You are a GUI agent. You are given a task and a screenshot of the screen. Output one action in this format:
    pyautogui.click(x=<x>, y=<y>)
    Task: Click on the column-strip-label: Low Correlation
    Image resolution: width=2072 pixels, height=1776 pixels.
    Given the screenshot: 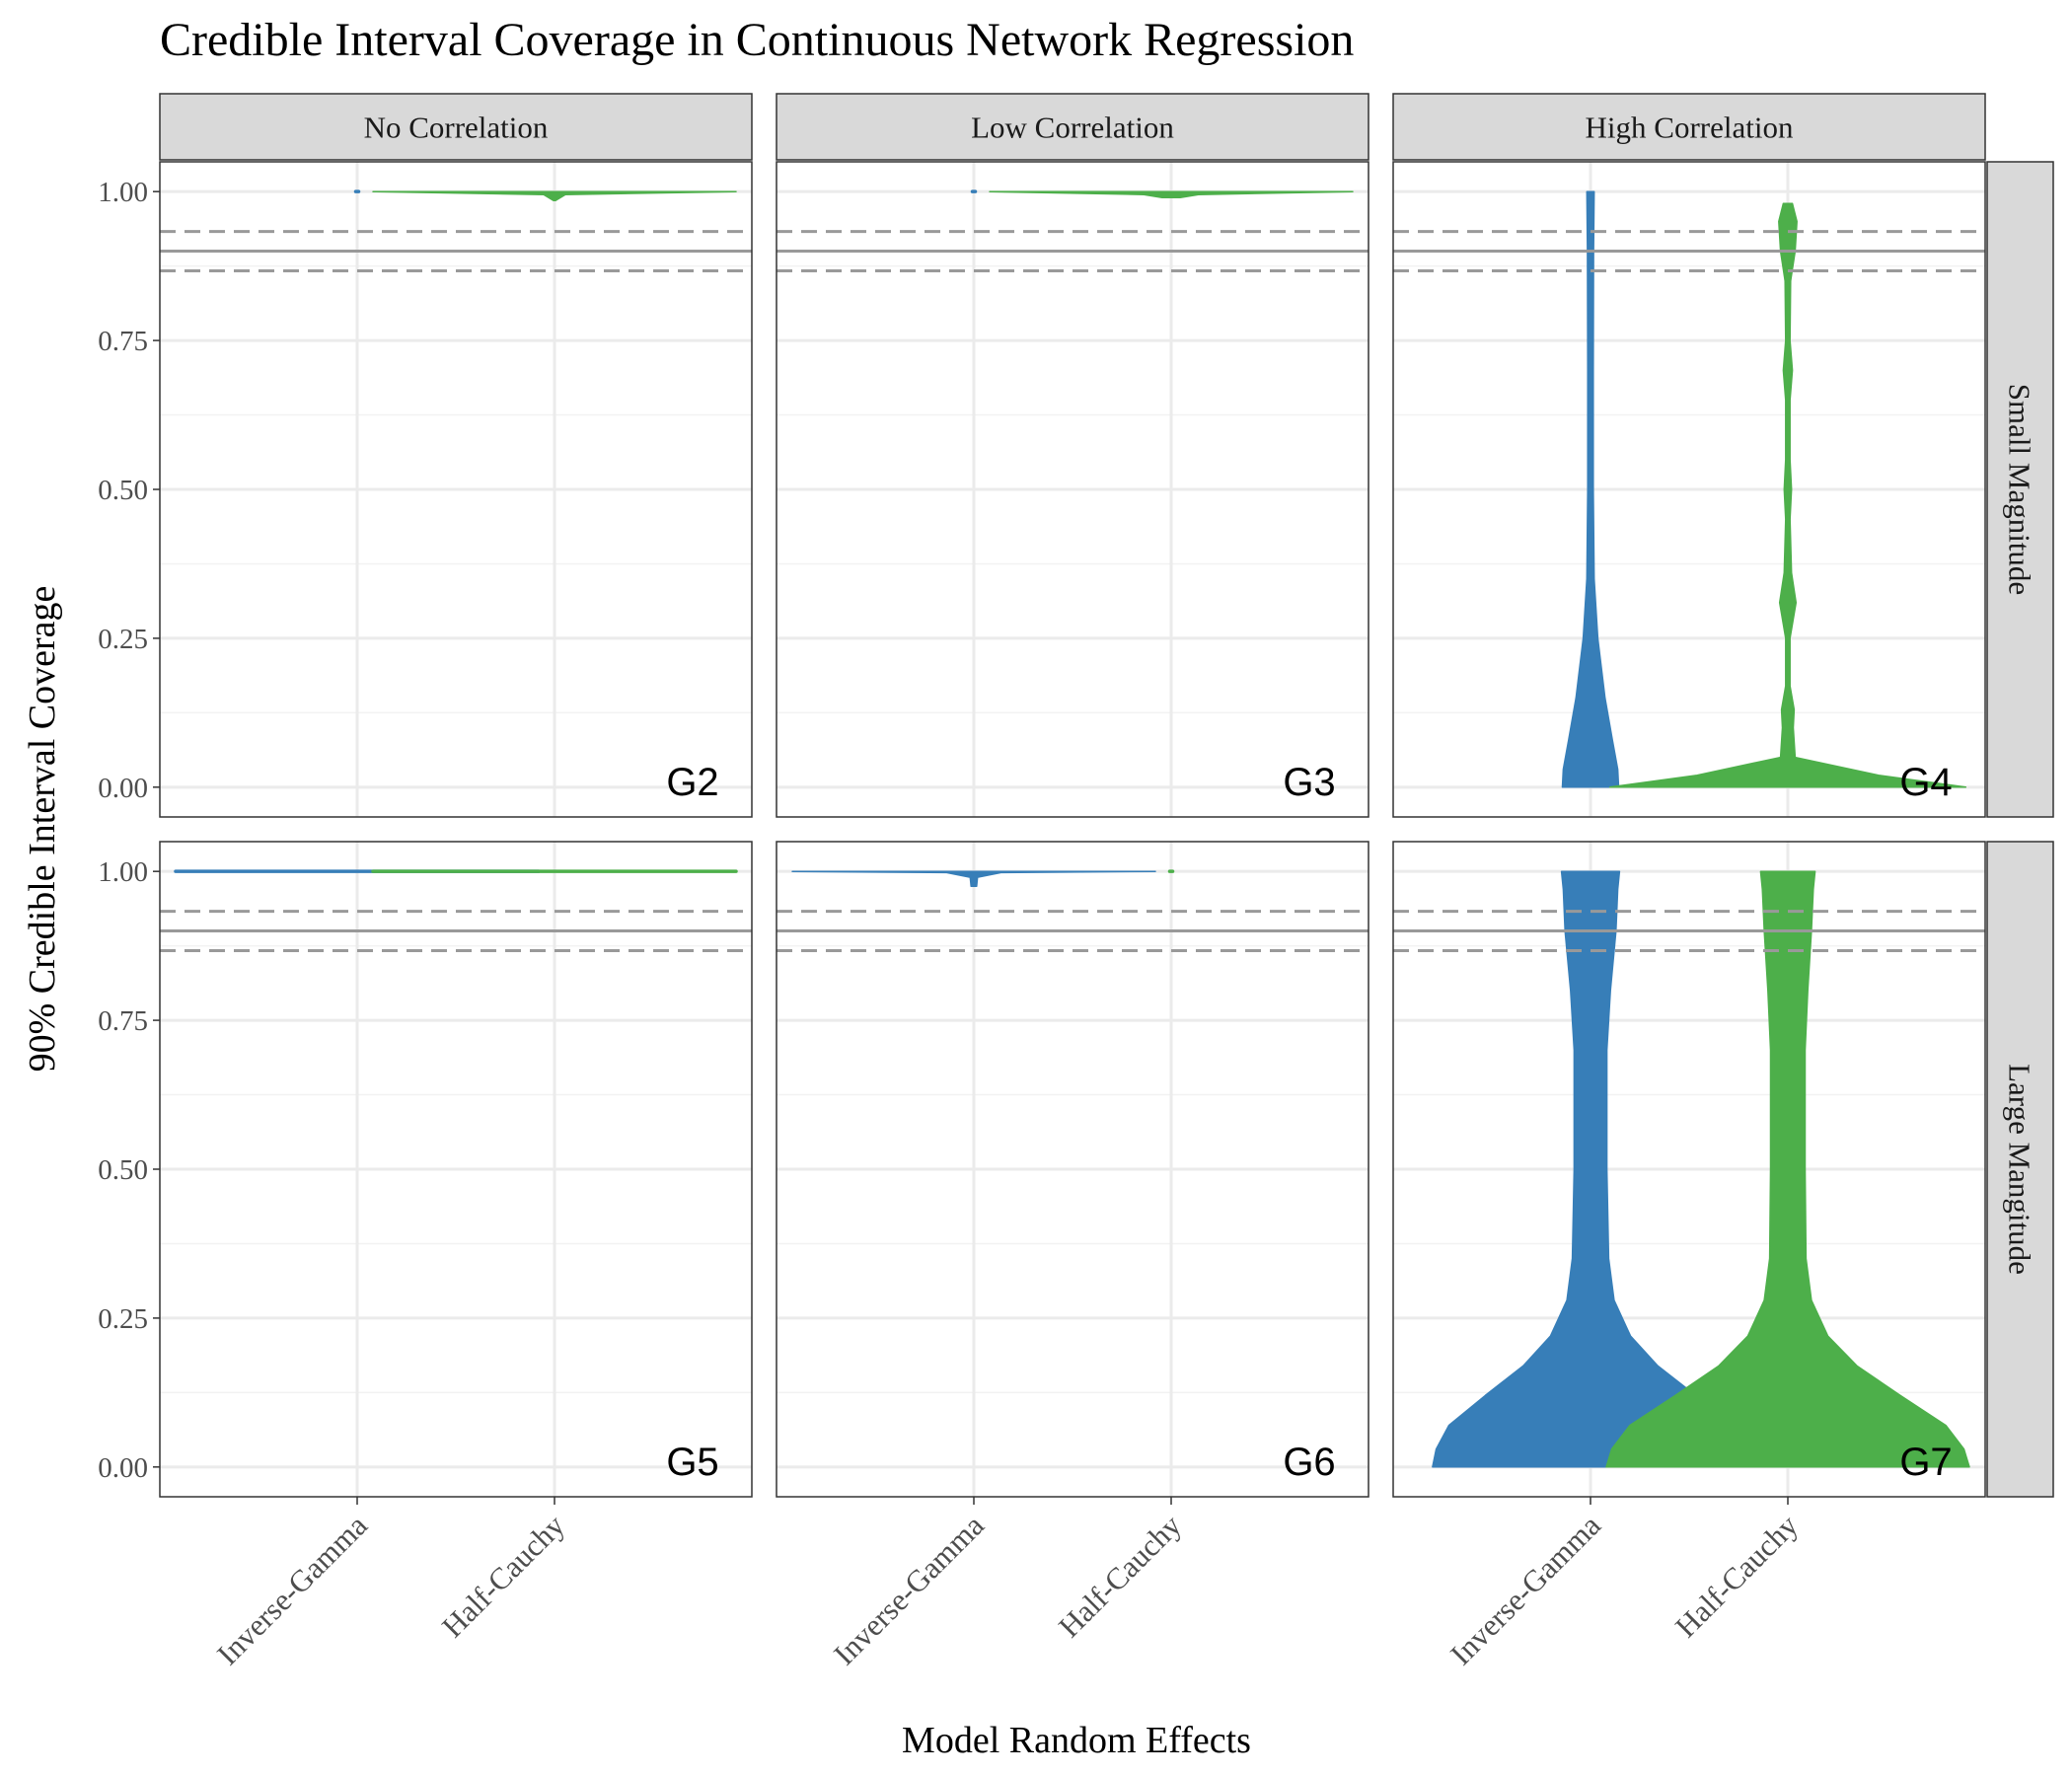 What is the action you would take?
    pyautogui.click(x=1073, y=128)
    